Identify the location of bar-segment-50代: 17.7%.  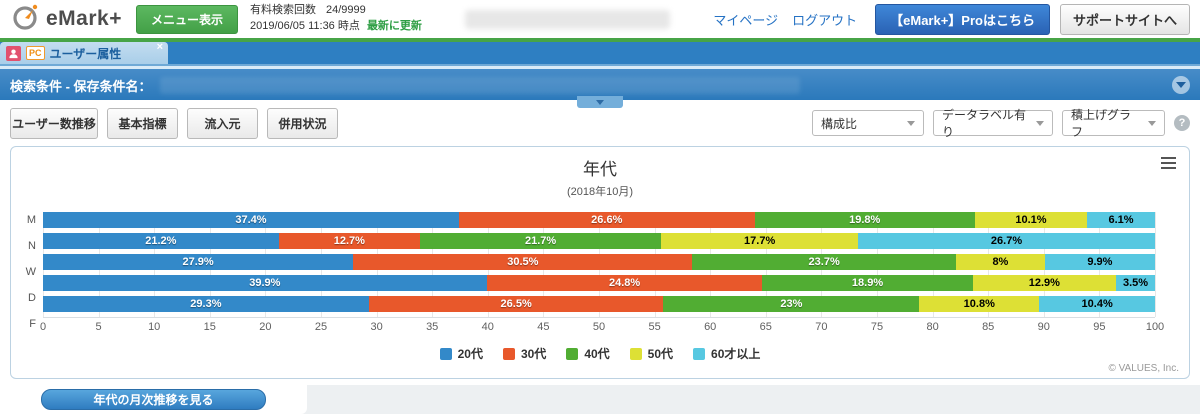
(760, 241).